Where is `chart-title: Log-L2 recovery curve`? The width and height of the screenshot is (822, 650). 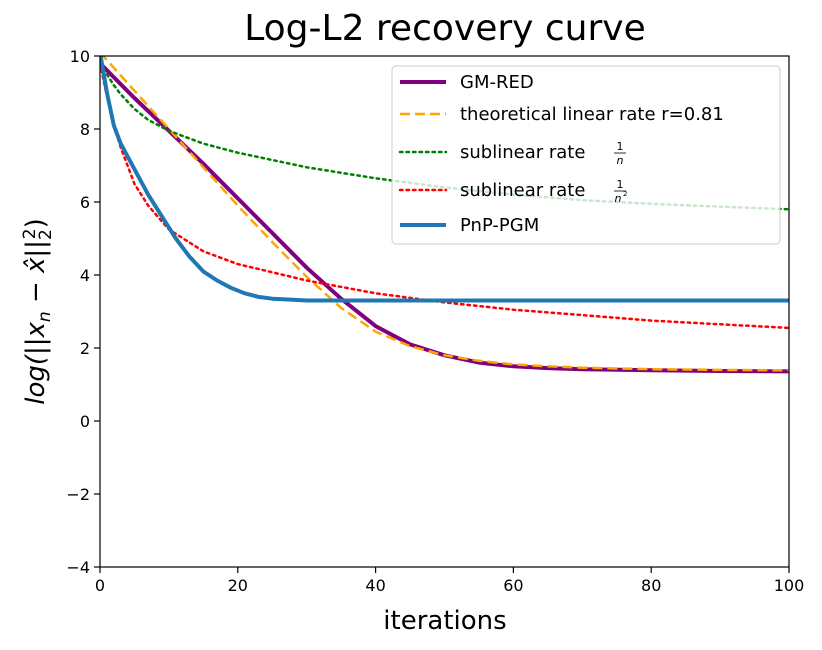 chart-title: Log-L2 recovery curve is located at coordinates (445, 28).